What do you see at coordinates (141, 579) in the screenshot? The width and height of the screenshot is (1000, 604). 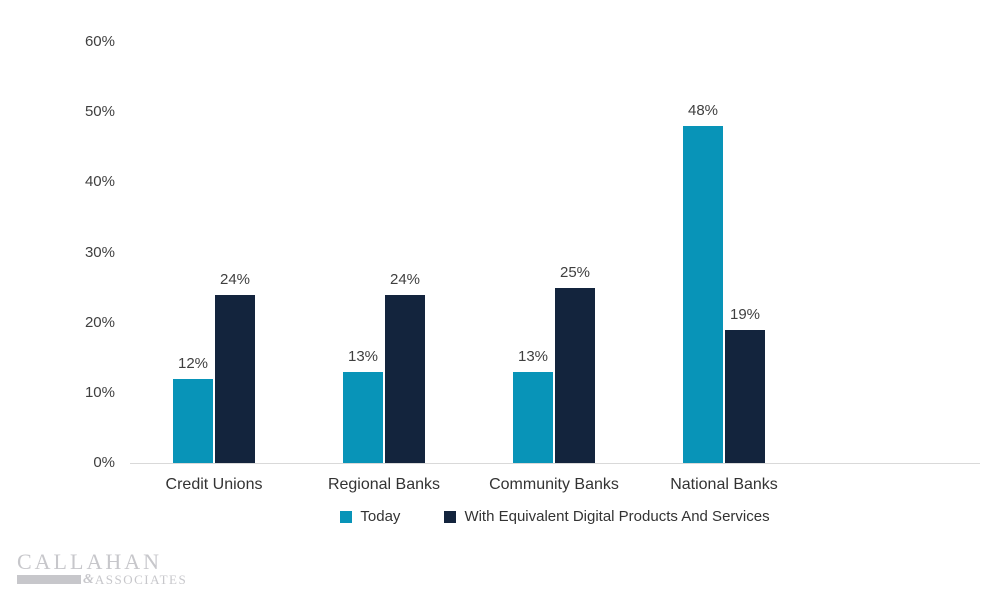 I see `logo-associates-text: ASSOCIATES` at bounding box center [141, 579].